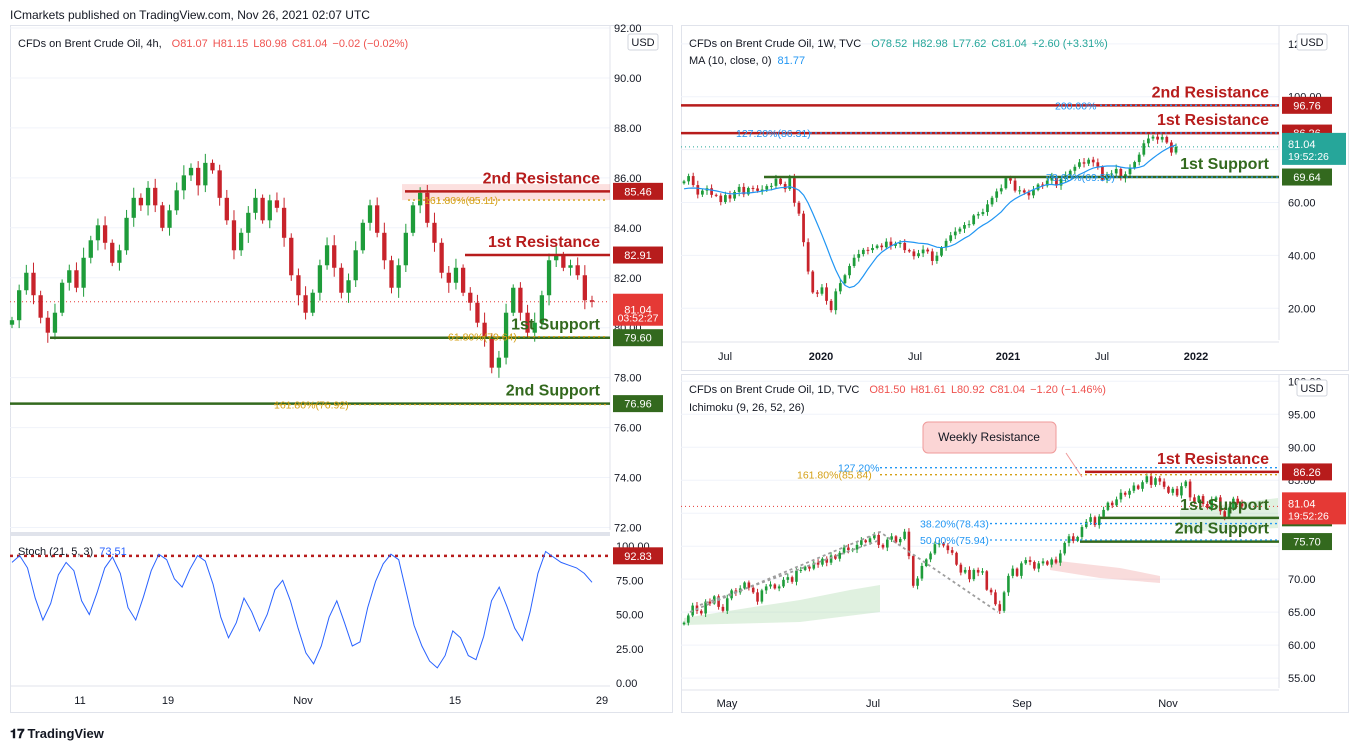 The width and height of the screenshot is (1357, 751). Describe the element at coordinates (889, 44) in the screenshot. I see `legend-open: O78.52` at that location.